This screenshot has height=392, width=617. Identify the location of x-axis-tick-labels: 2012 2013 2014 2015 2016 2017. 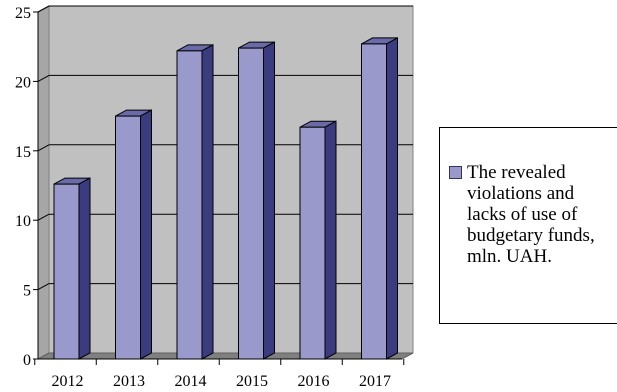
(222, 381).